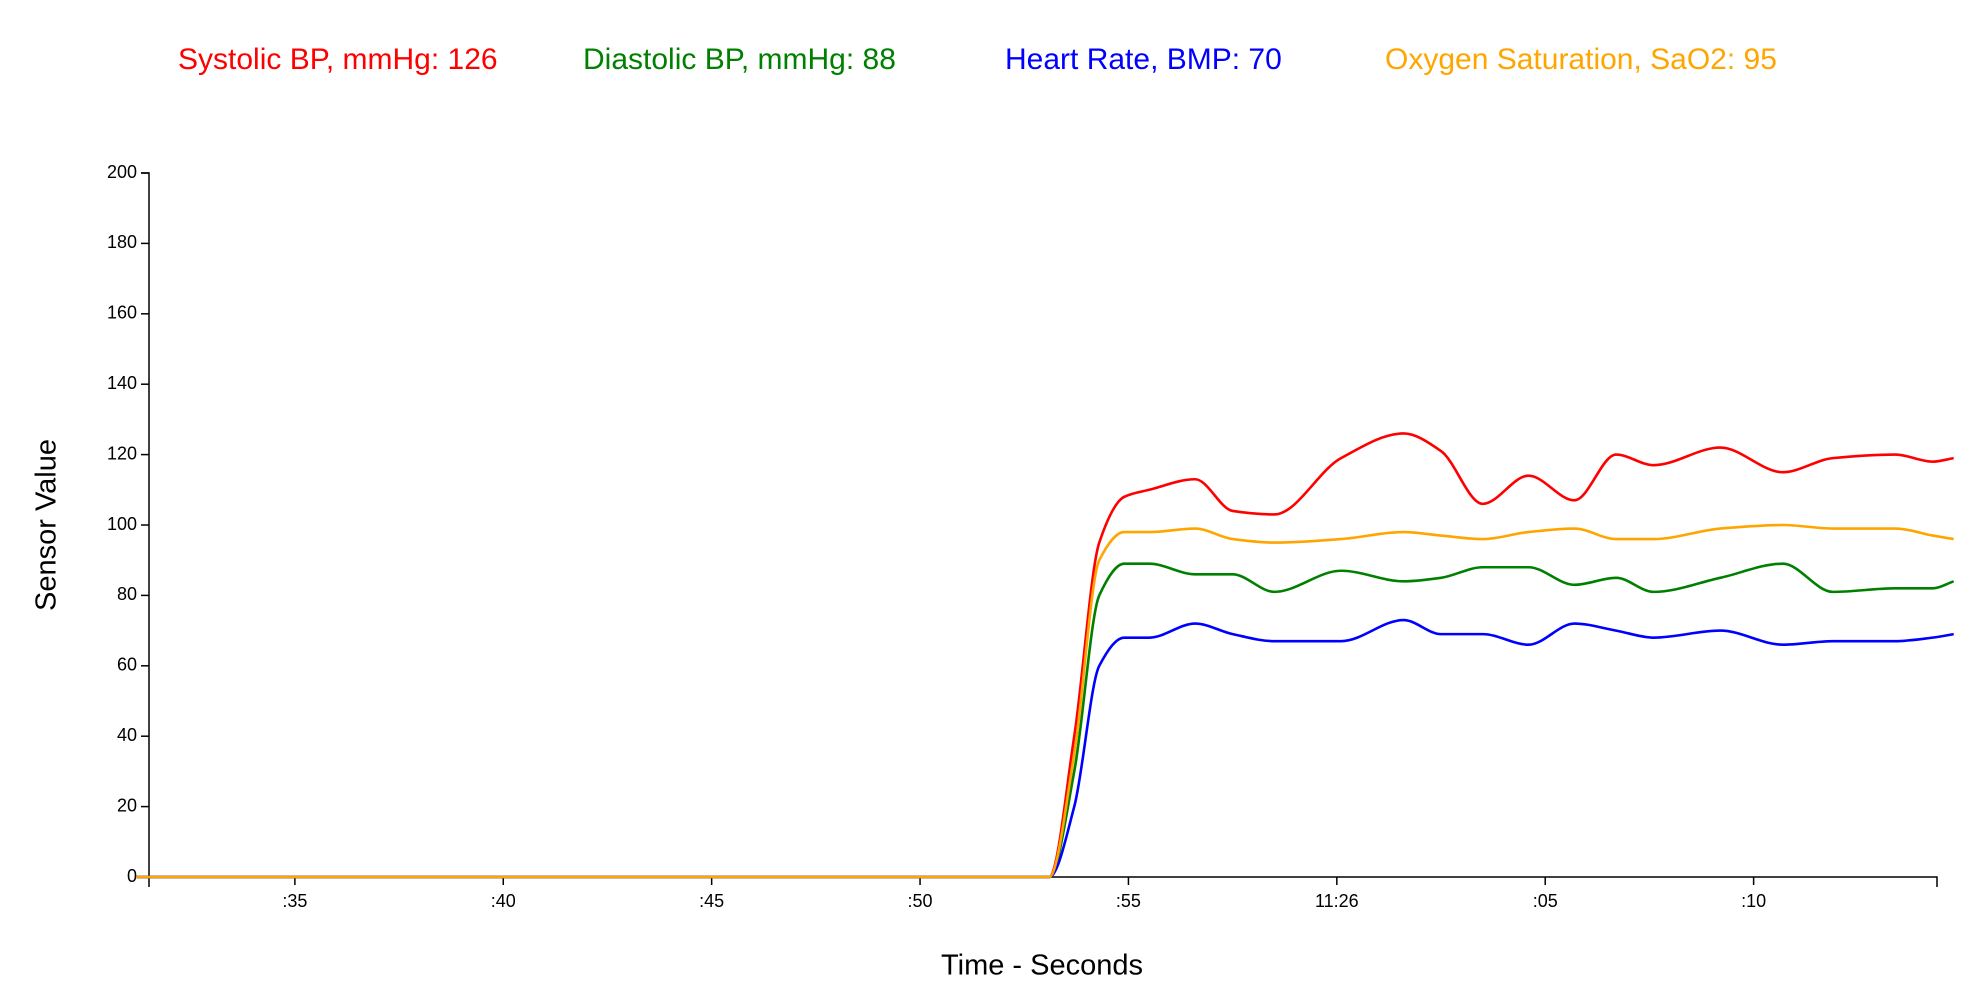 The height and width of the screenshot is (992, 1972). What do you see at coordinates (920, 901) in the screenshot?
I see `x-tick-label: :50` at bounding box center [920, 901].